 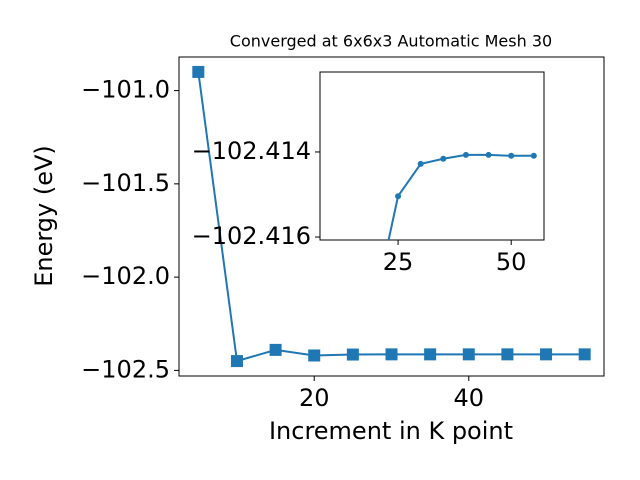 I want to click on x-tick-label: 40, so click(x=468, y=398).